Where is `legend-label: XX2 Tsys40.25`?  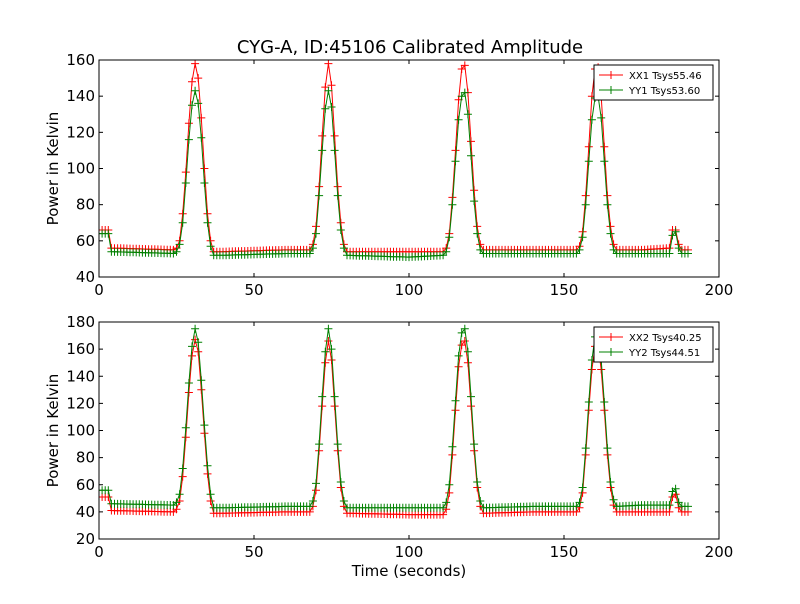 legend-label: XX2 Tsys40.25 is located at coordinates (665, 338).